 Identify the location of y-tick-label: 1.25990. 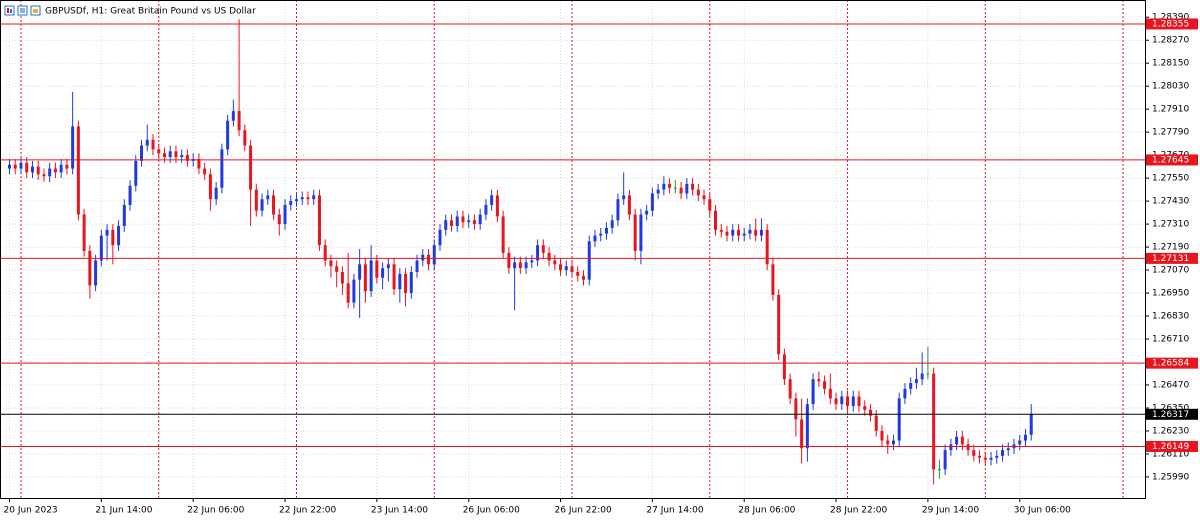
(1170, 477).